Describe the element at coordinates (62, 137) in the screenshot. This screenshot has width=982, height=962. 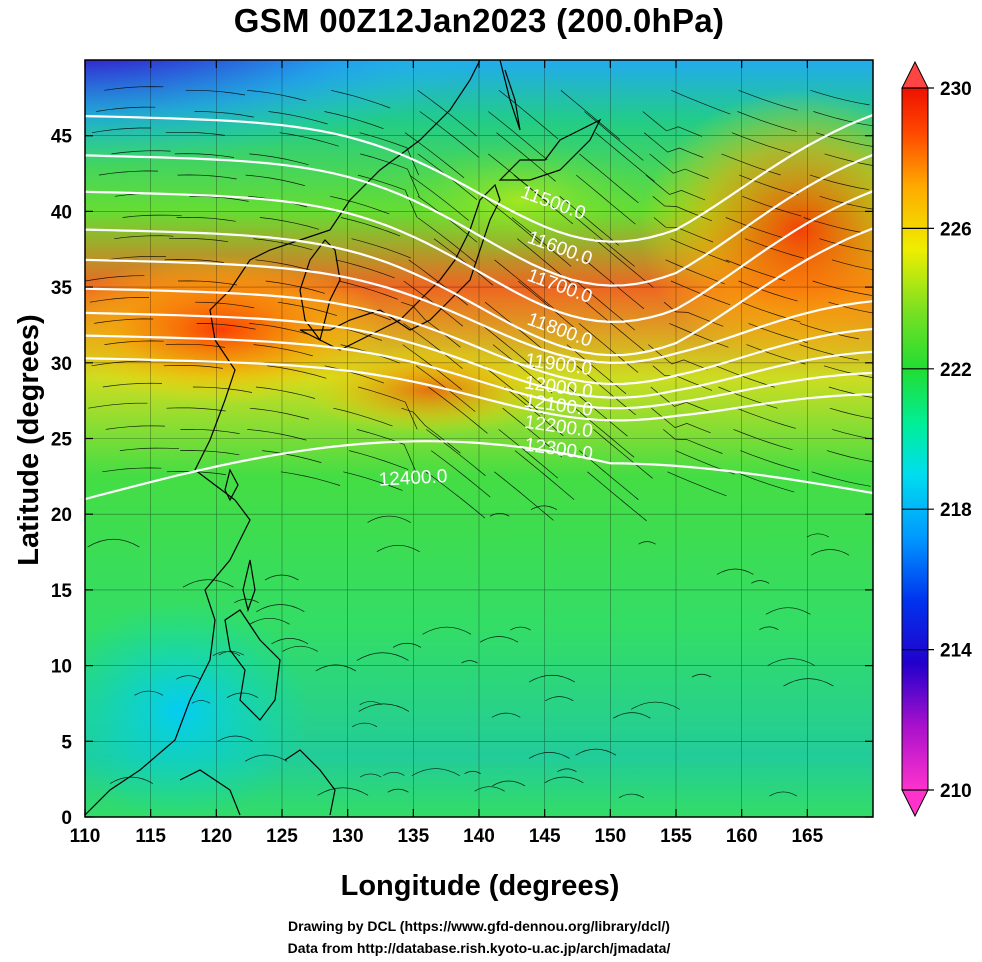
I see `y-tick-label: 45` at that location.